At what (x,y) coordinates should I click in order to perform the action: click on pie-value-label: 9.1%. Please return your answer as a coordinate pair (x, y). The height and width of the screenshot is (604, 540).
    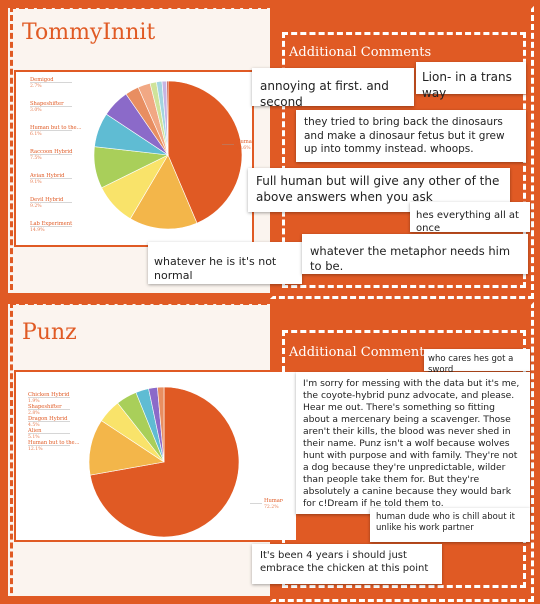
    Looking at the image, I should click on (36, 182).